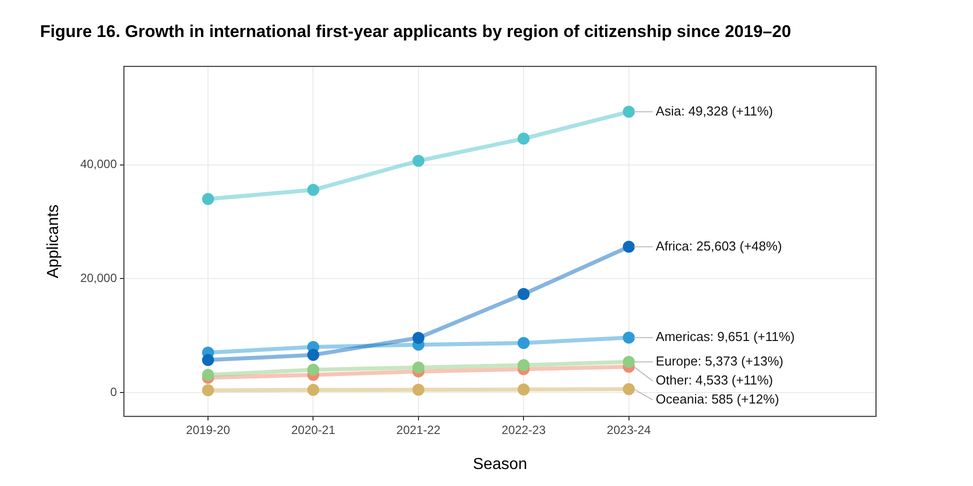 This screenshot has width=973, height=486. What do you see at coordinates (313, 429) in the screenshot?
I see `x-tick-label: 2020-21` at bounding box center [313, 429].